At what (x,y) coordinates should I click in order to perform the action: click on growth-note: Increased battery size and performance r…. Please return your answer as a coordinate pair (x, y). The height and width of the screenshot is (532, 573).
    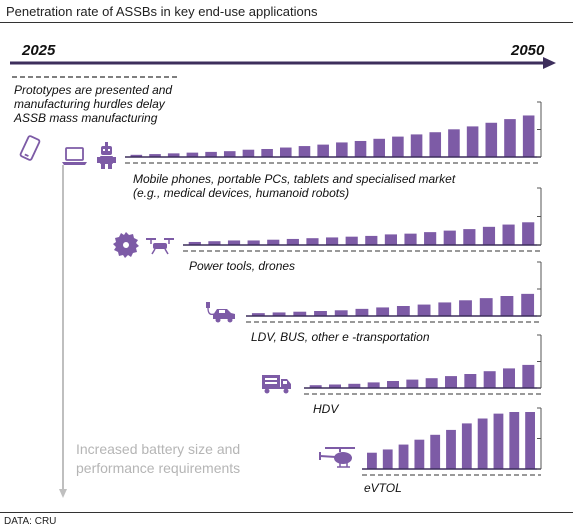
    Looking at the image, I should click on (158, 458).